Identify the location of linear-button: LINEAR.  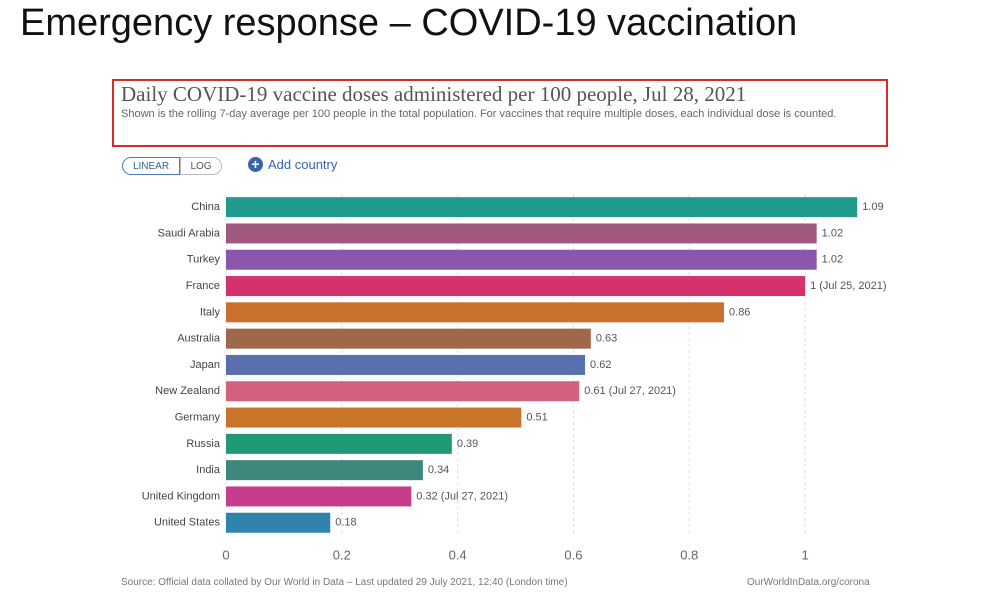
(151, 166).